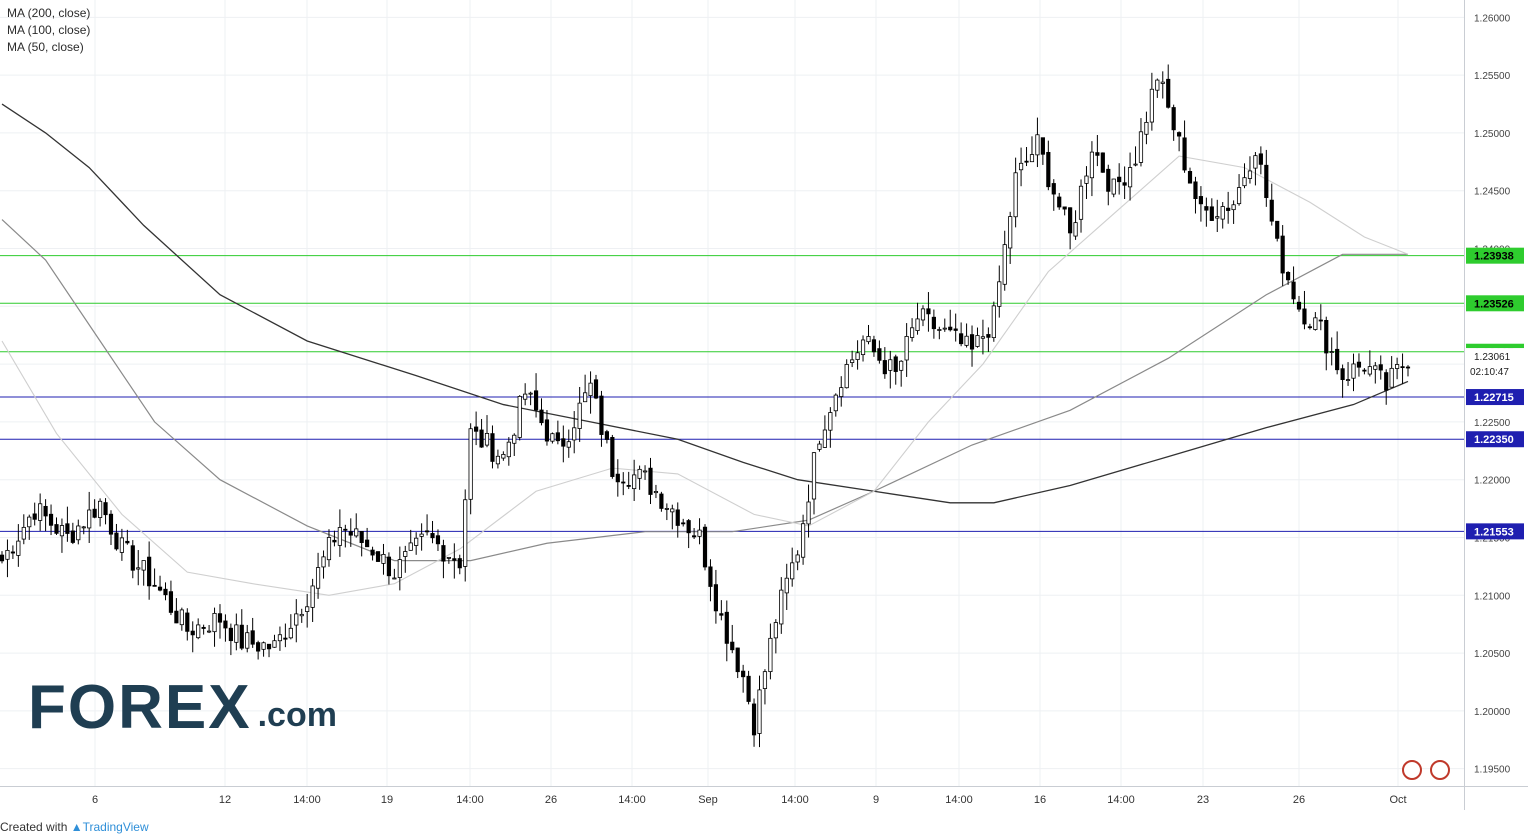  What do you see at coordinates (1440, 770) in the screenshot?
I see `uk-flag-icon` at bounding box center [1440, 770].